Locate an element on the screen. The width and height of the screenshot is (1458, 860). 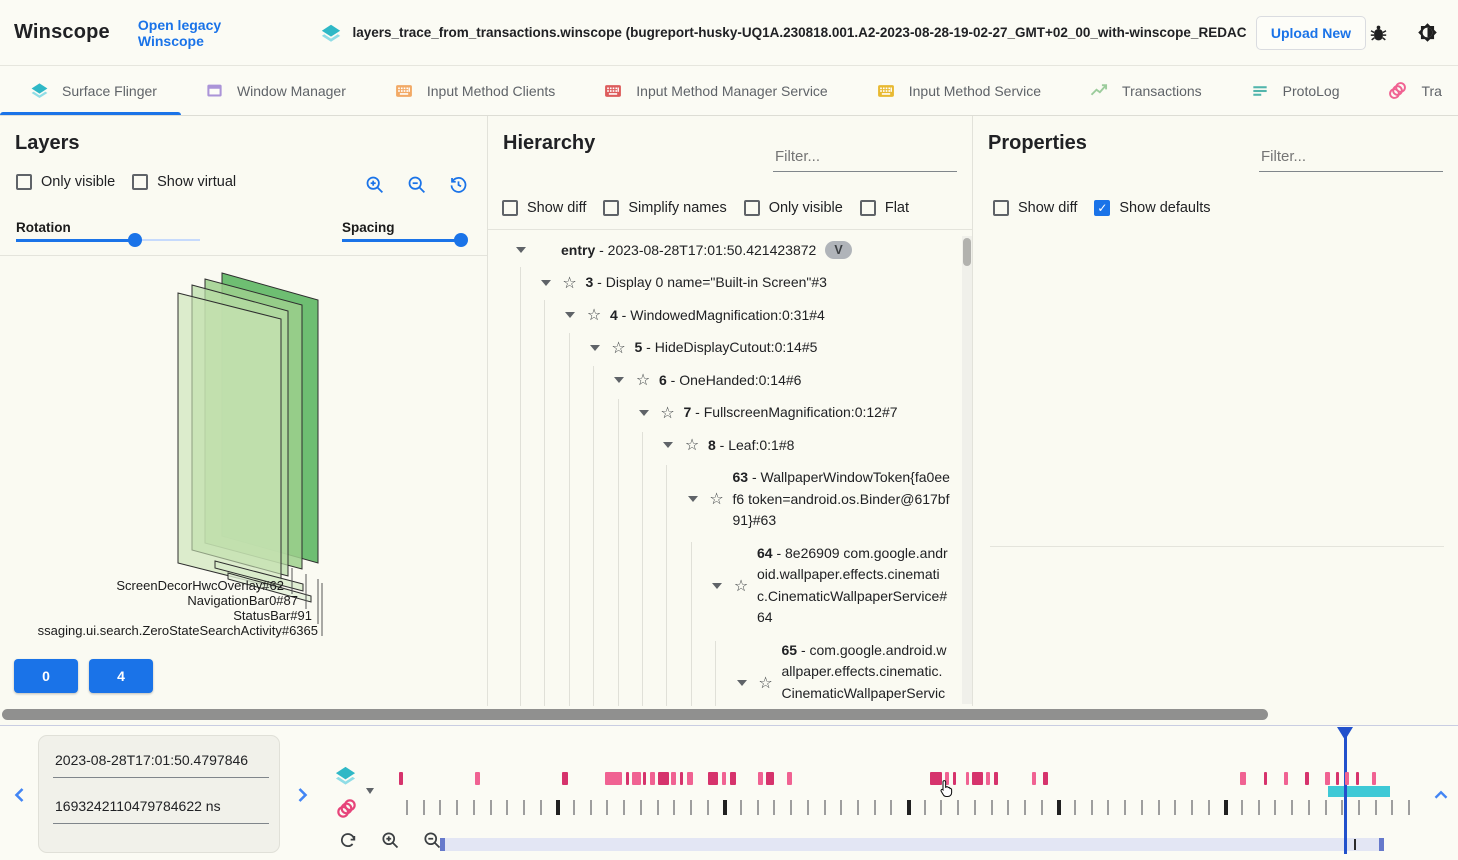
tab-transitions: Tra is located at coordinates (1410, 90).